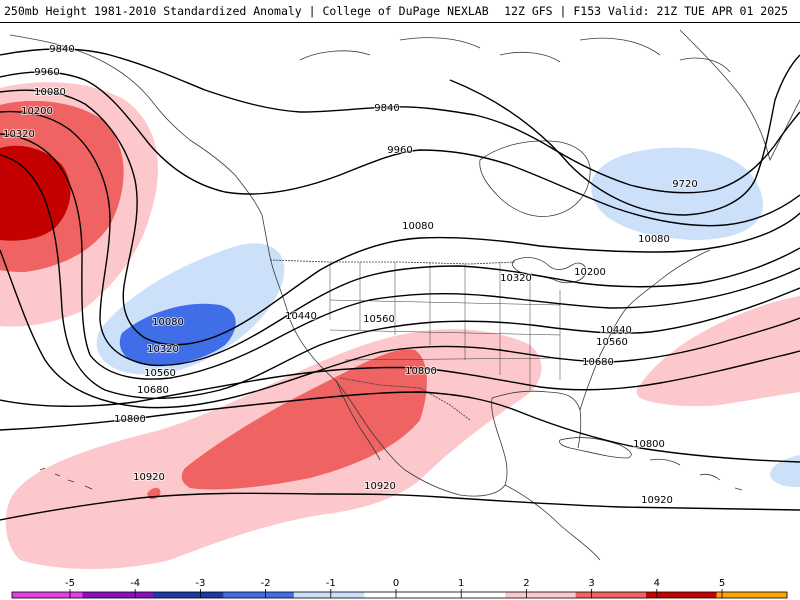  What do you see at coordinates (696, 474) in the screenshot?
I see `caribbean-islands` at bounding box center [696, 474].